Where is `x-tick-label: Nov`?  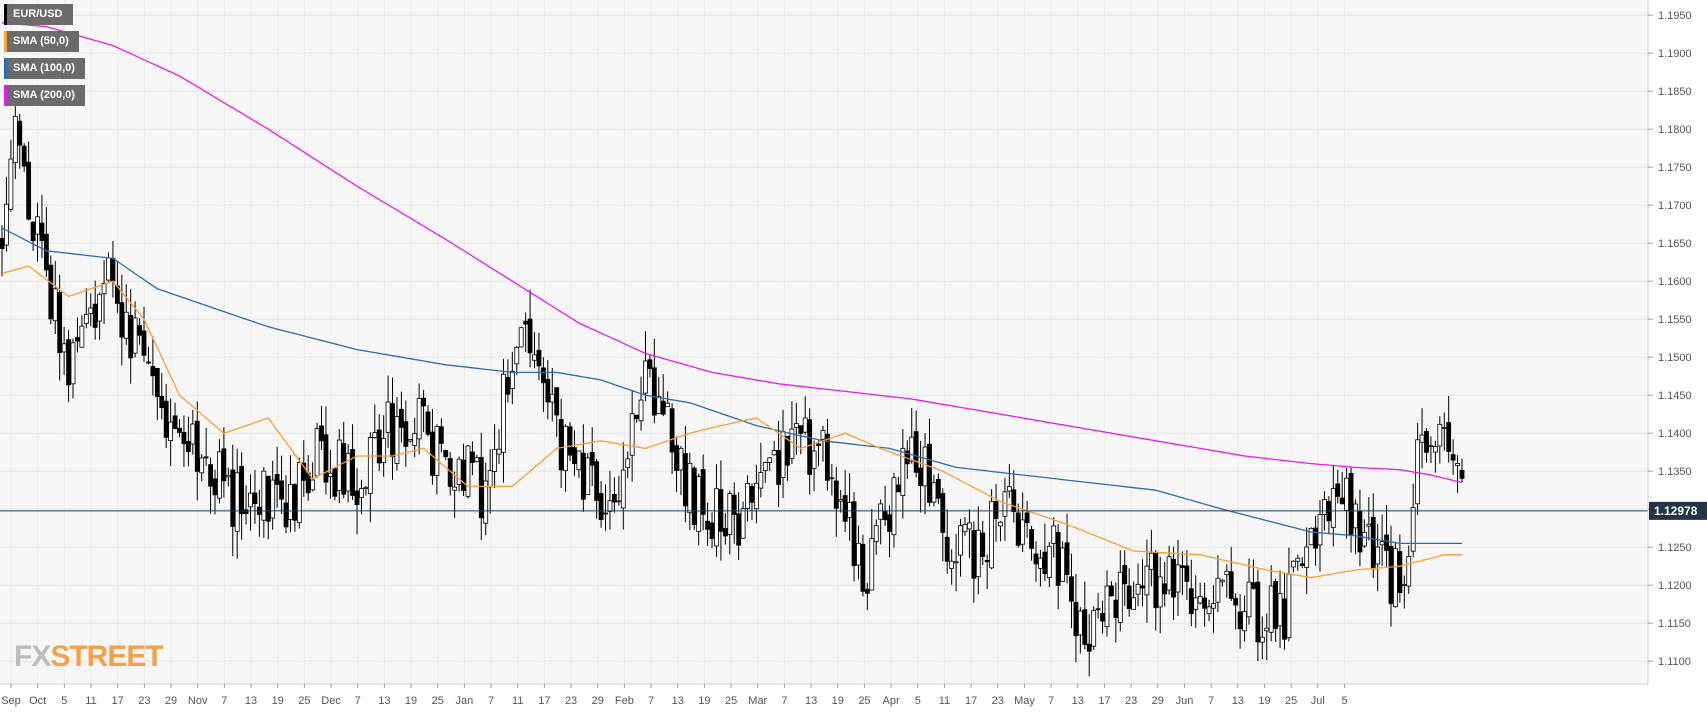 x-tick-label: Nov is located at coordinates (198, 701).